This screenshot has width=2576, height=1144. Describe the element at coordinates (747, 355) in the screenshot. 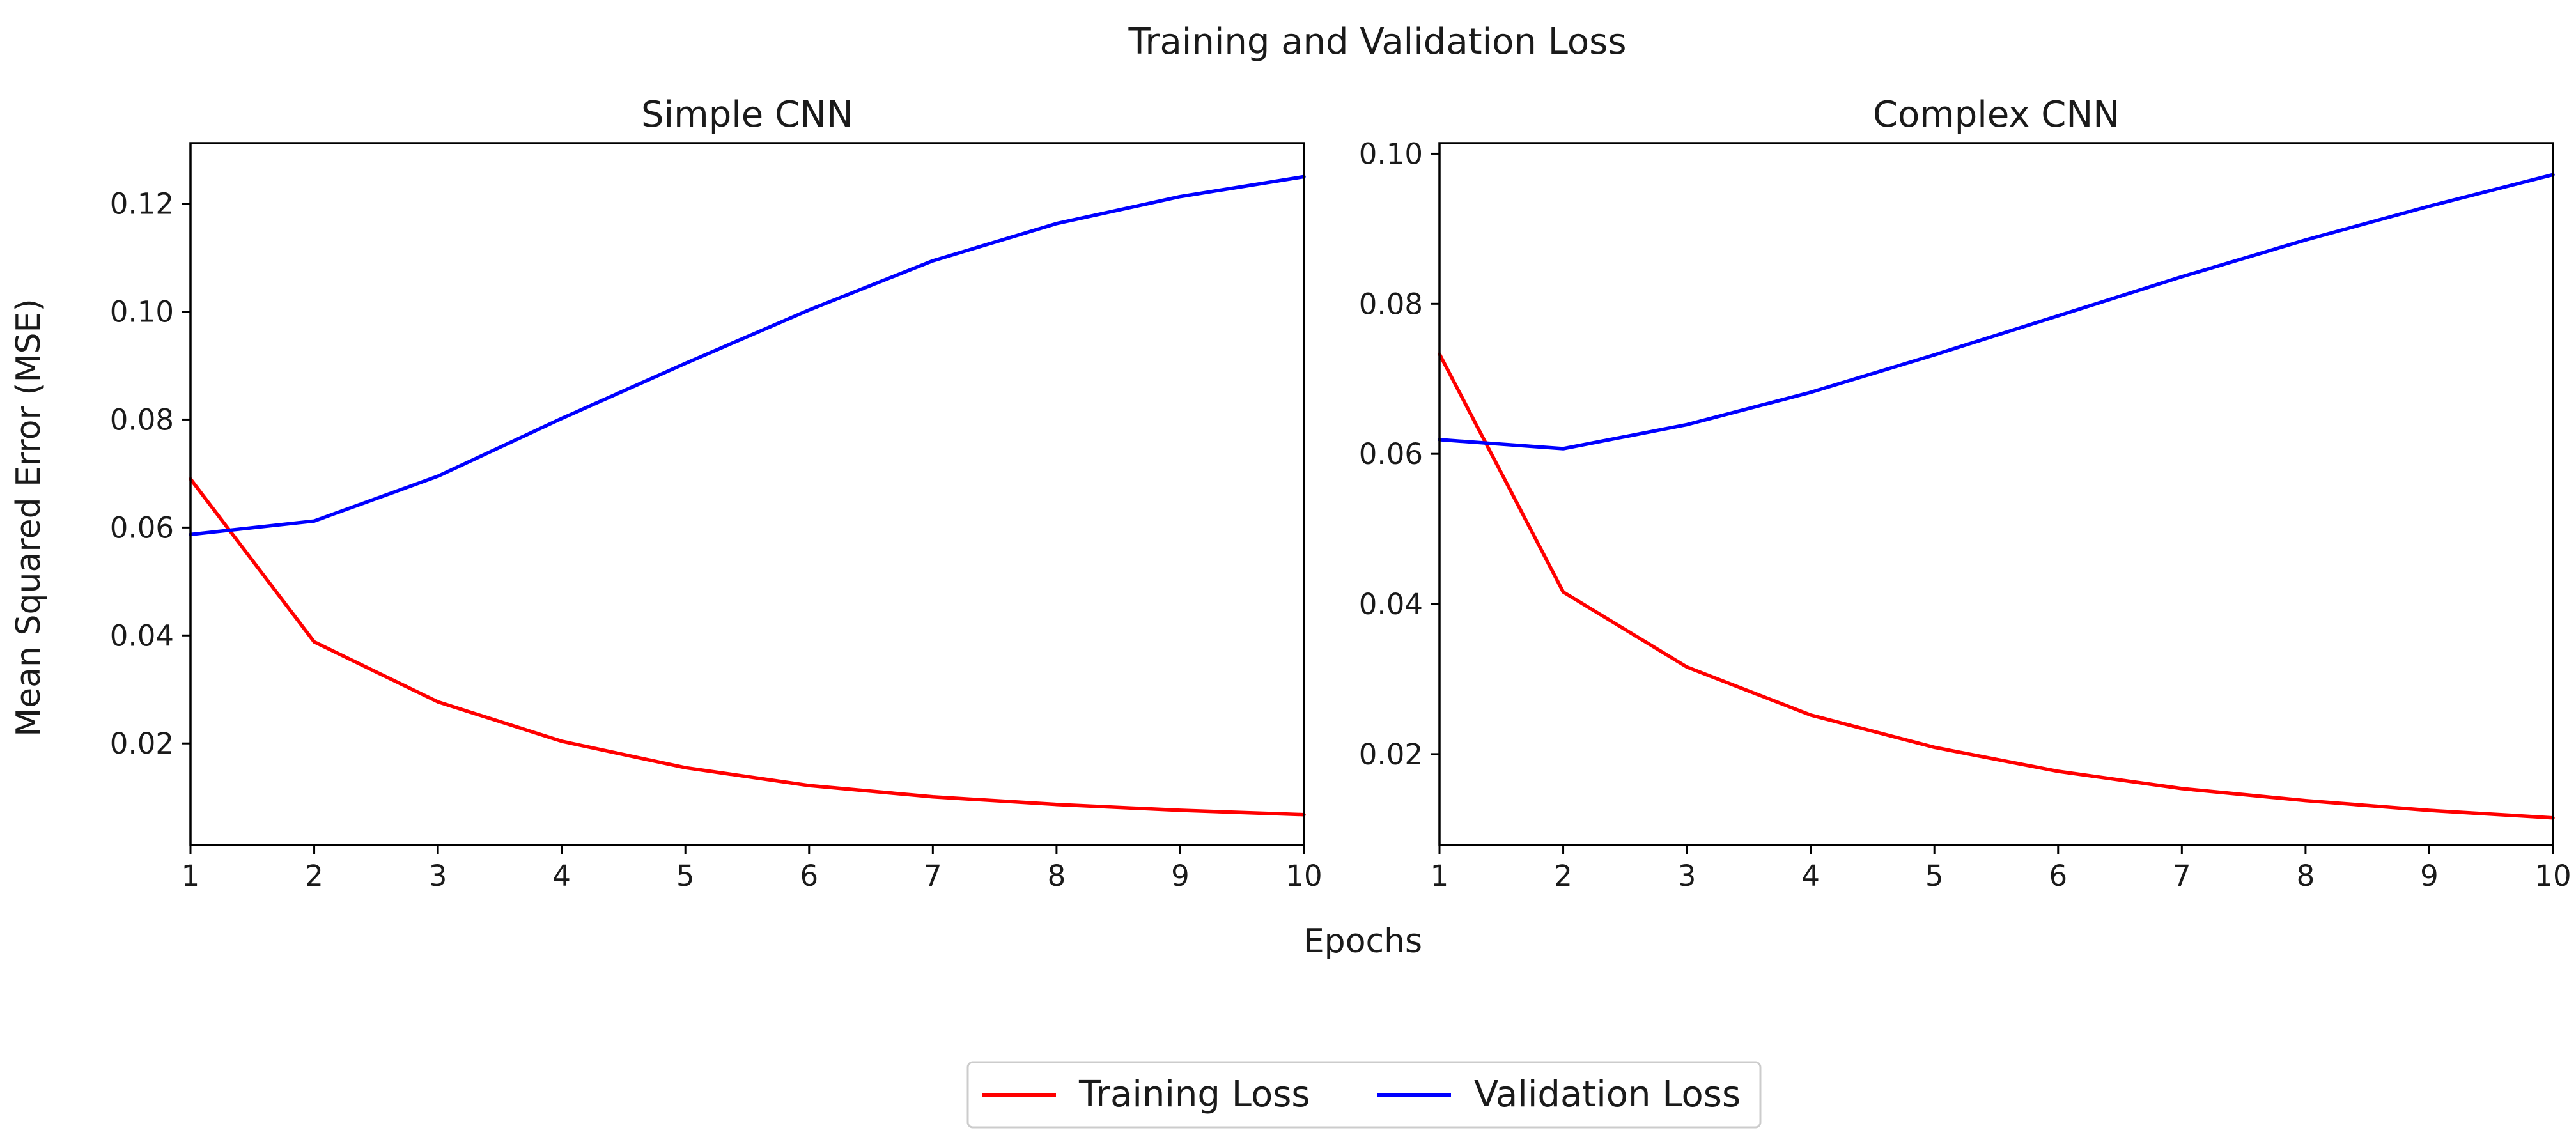

I see `series-line-validation-loss-simple-cnn` at that location.